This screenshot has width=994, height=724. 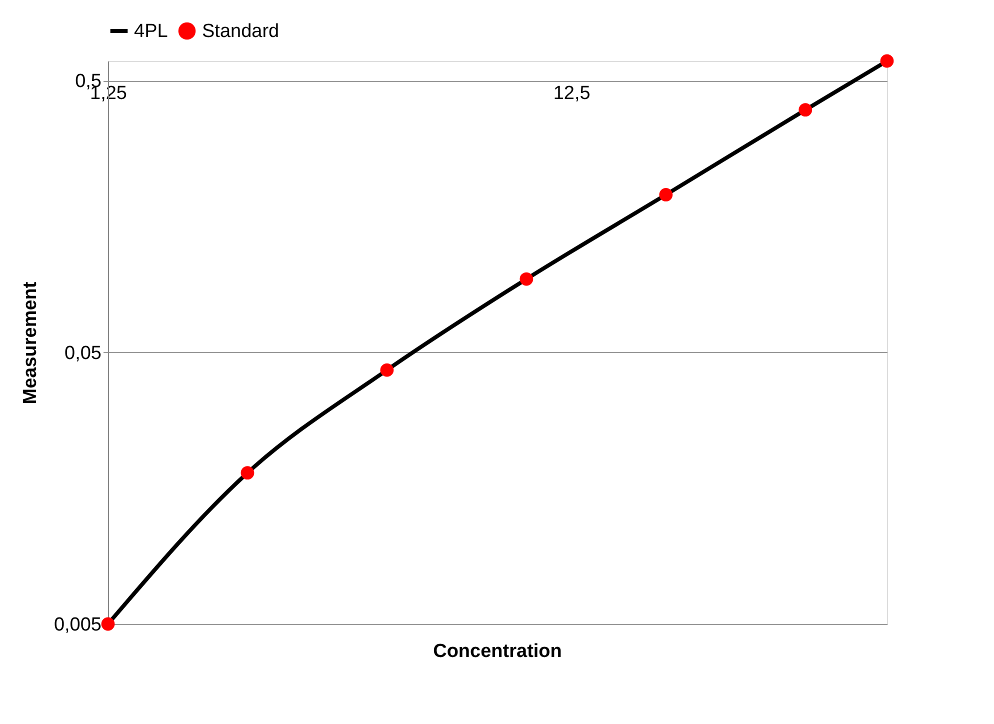 What do you see at coordinates (78, 625) in the screenshot?
I see `y-tick-label: 0,005` at bounding box center [78, 625].